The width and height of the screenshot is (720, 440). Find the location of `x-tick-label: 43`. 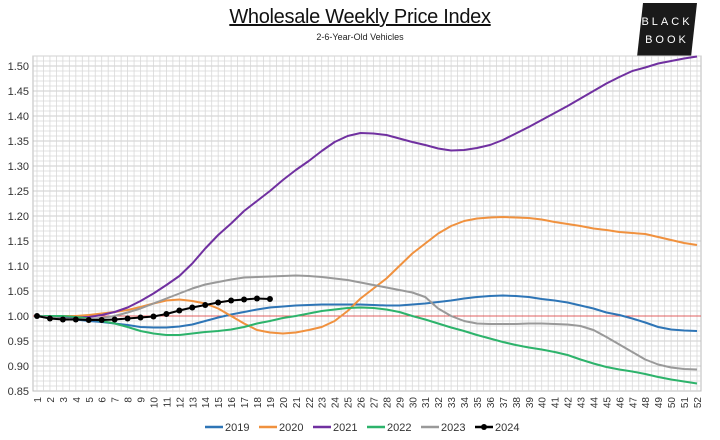

x-tick-label: 43 is located at coordinates (582, 403).